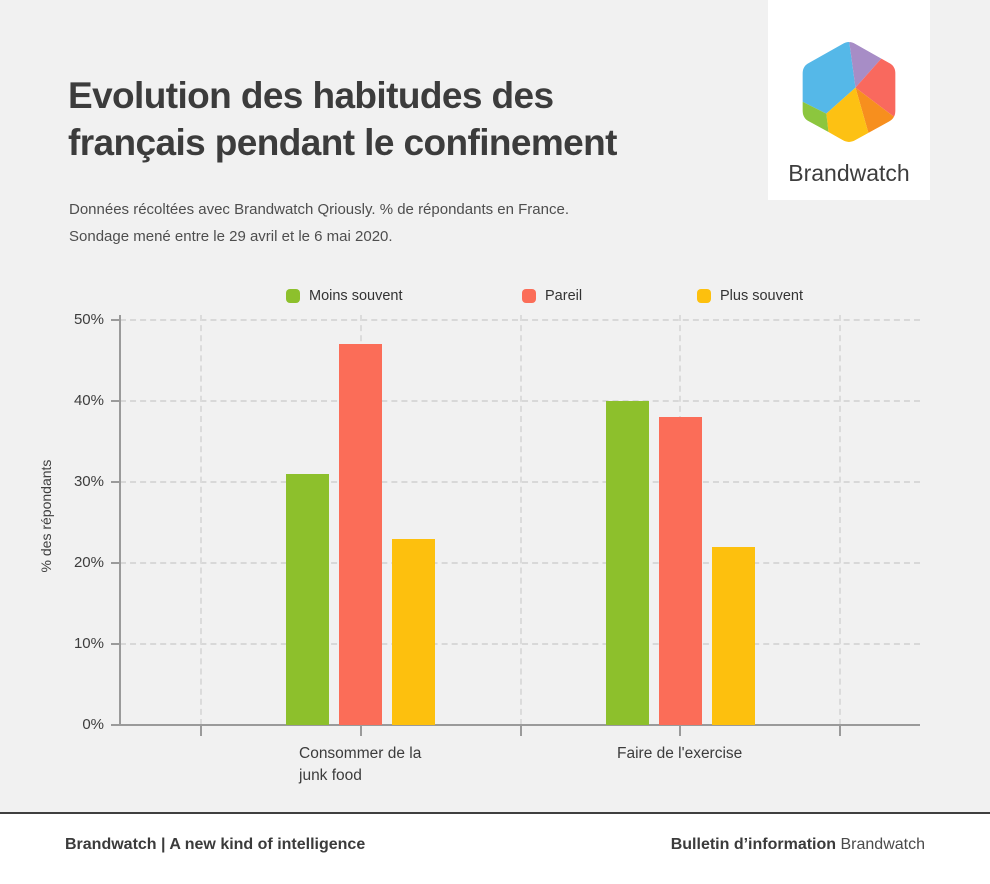 This screenshot has width=990, height=884. I want to click on y-axis-title: % des répondants, so click(46, 516).